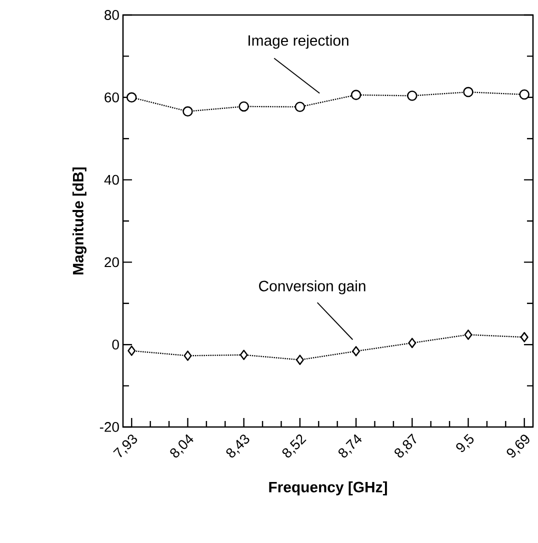 Image resolution: width=538 pixels, height=543 pixels. I want to click on y-tick-label: 20, so click(111, 262).